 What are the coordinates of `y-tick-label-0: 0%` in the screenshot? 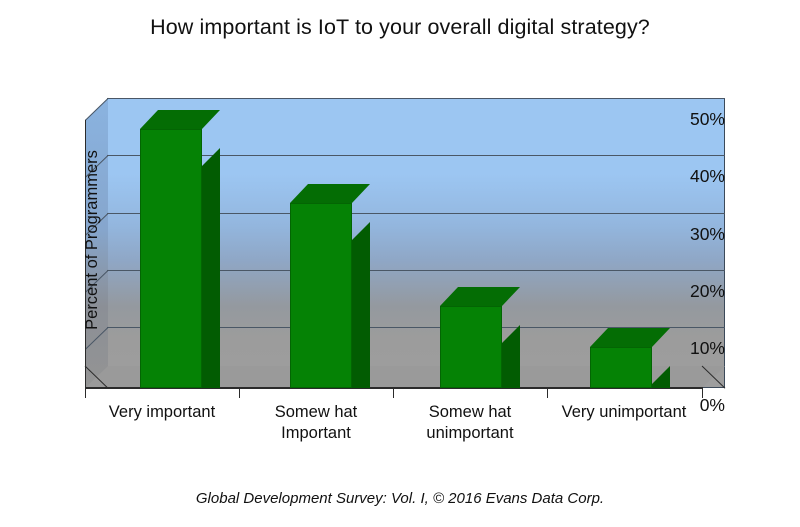 It's located at (712, 405).